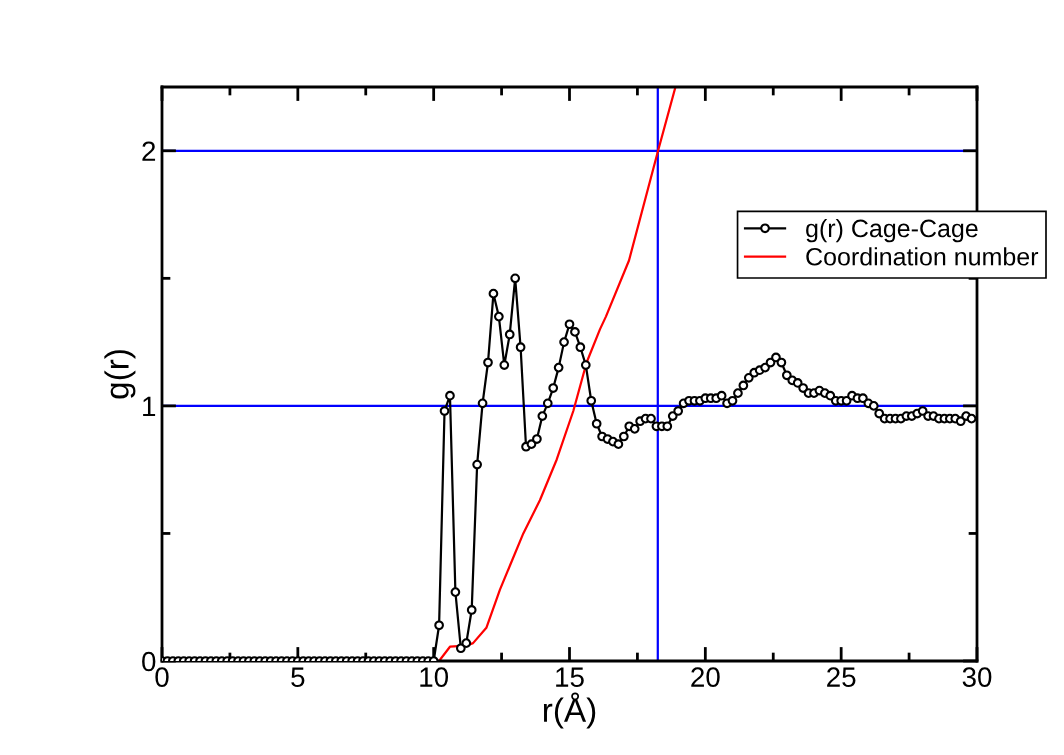  Describe the element at coordinates (570, 677) in the screenshot. I see `x-tick-label: 15` at that location.